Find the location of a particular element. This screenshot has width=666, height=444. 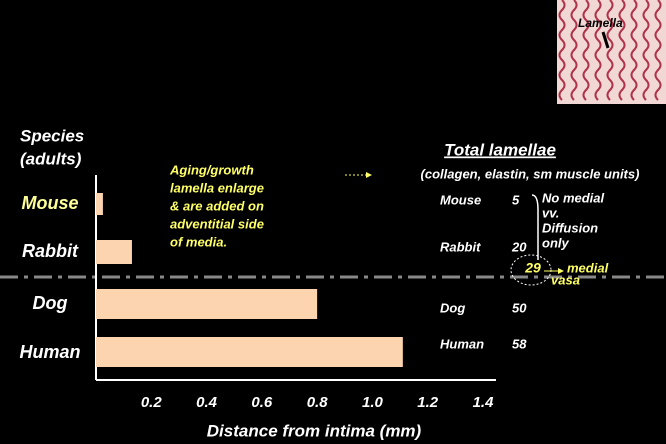

x-tick-label: 1.0 is located at coordinates (373, 402).